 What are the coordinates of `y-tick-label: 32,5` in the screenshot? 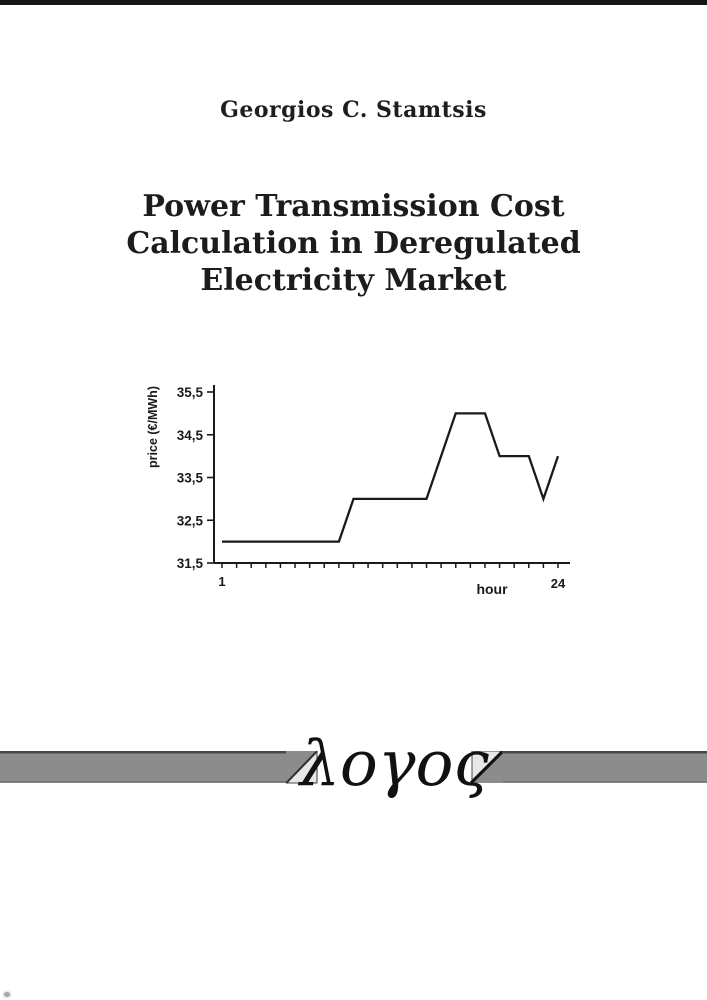 It's located at (190, 520).